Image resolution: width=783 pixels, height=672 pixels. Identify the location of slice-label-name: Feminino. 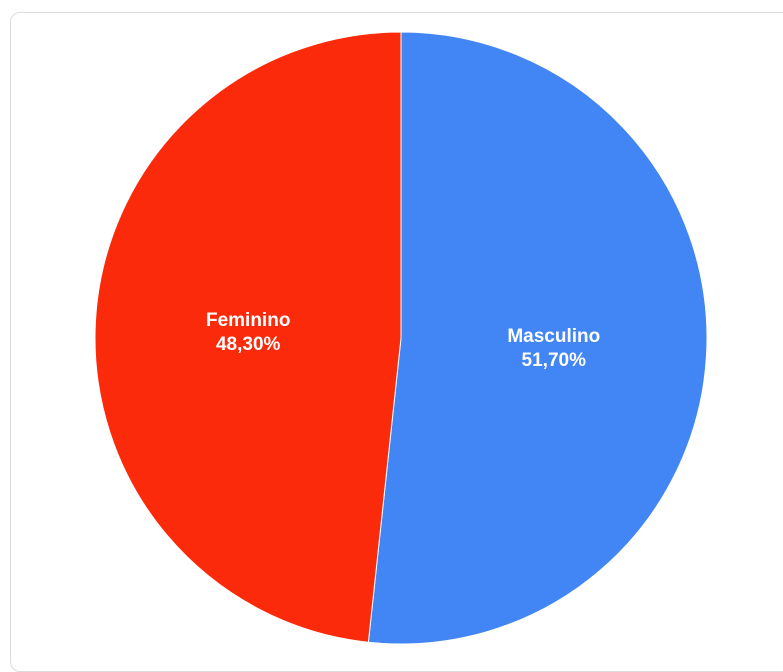
(248, 320).